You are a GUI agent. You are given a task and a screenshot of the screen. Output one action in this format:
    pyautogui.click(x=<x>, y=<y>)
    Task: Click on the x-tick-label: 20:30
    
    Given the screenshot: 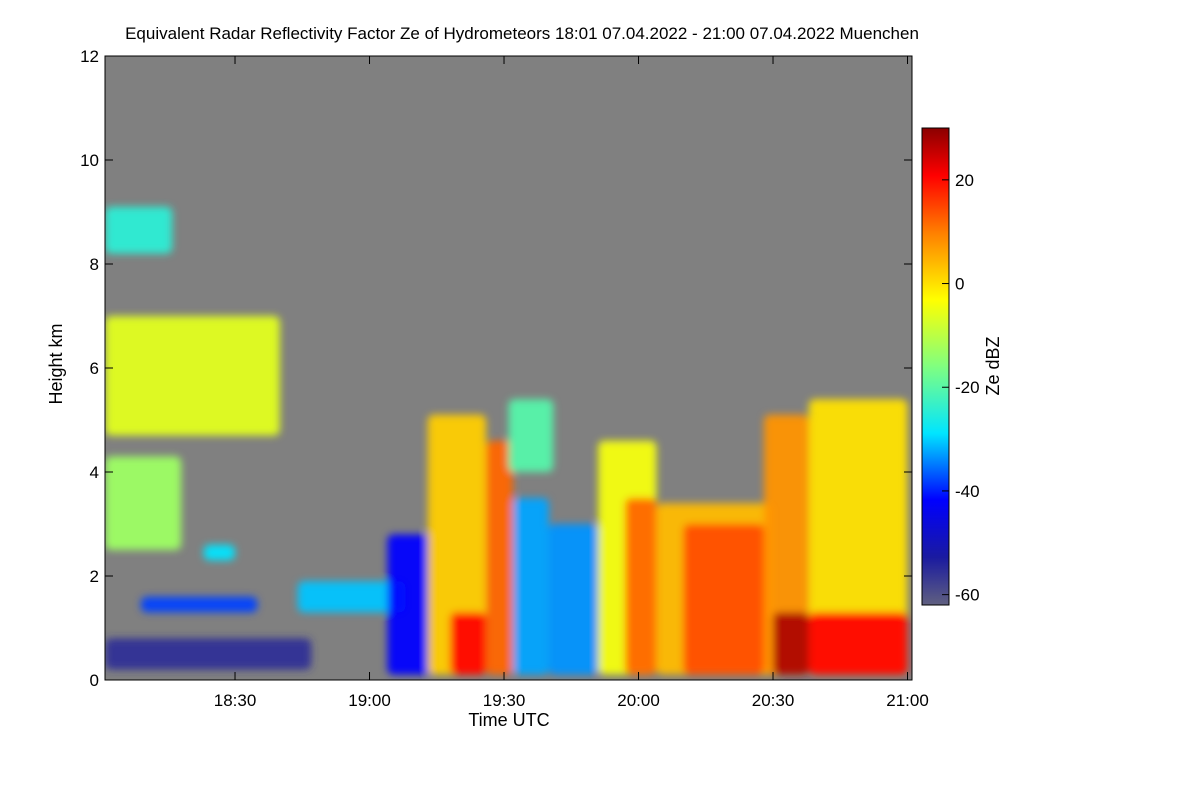 What is the action you would take?
    pyautogui.click(x=773, y=700)
    